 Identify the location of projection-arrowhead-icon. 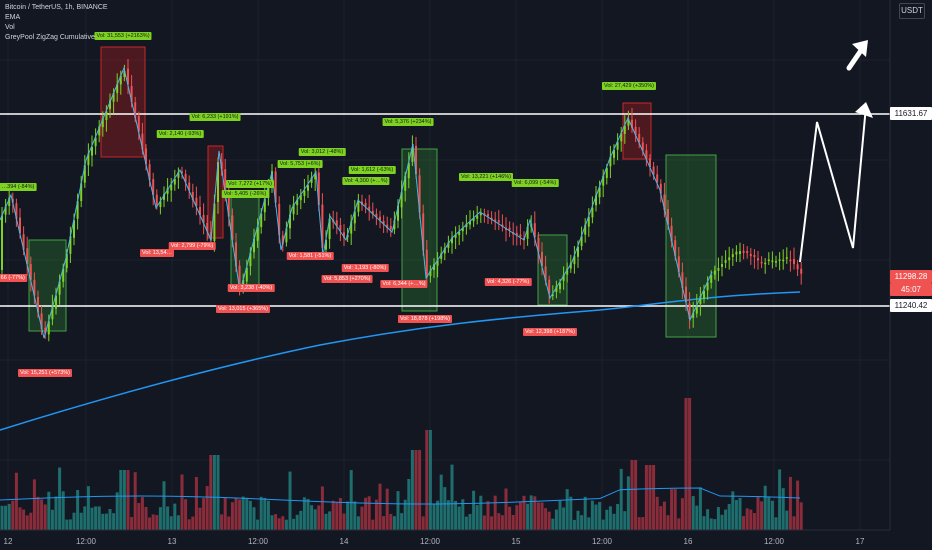
(864, 110).